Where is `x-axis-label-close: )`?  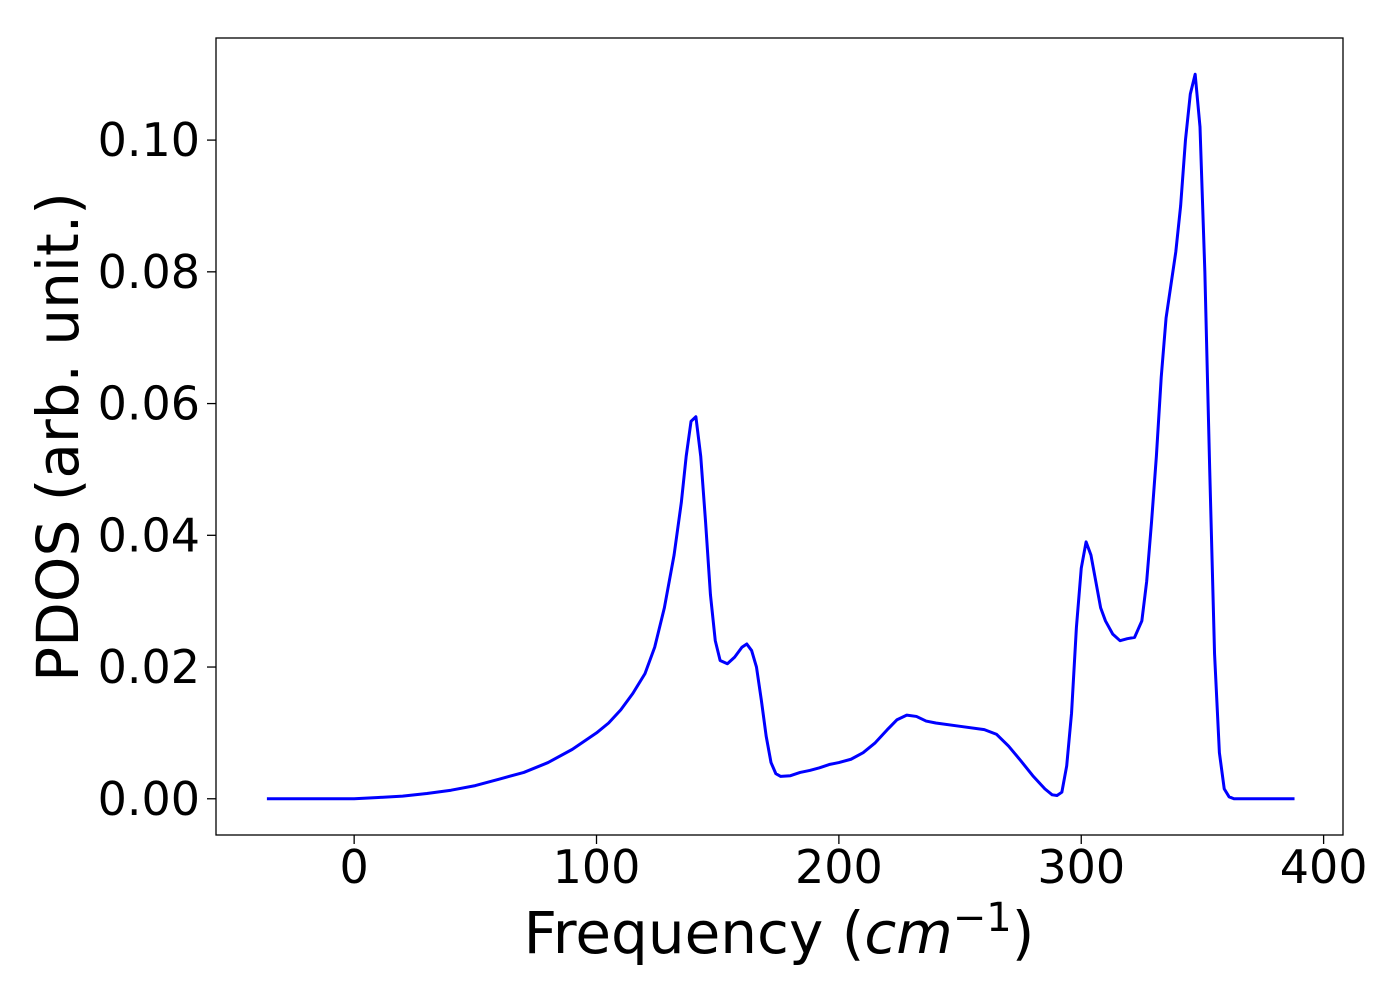 x-axis-label-close: ) is located at coordinates (1023, 933).